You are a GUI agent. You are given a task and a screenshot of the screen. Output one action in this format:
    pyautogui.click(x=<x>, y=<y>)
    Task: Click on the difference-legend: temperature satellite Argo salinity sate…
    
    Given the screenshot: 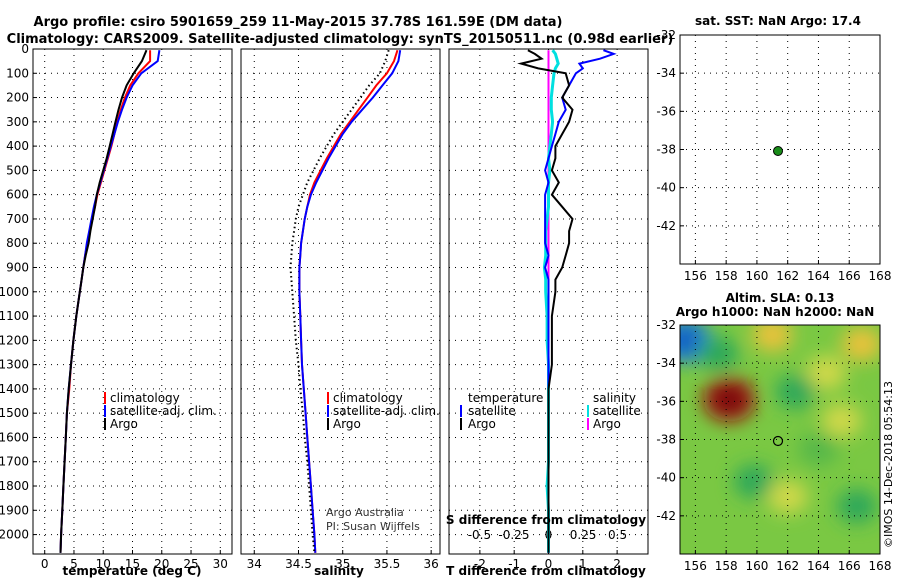 What is the action you would take?
    pyautogui.click(x=550, y=411)
    